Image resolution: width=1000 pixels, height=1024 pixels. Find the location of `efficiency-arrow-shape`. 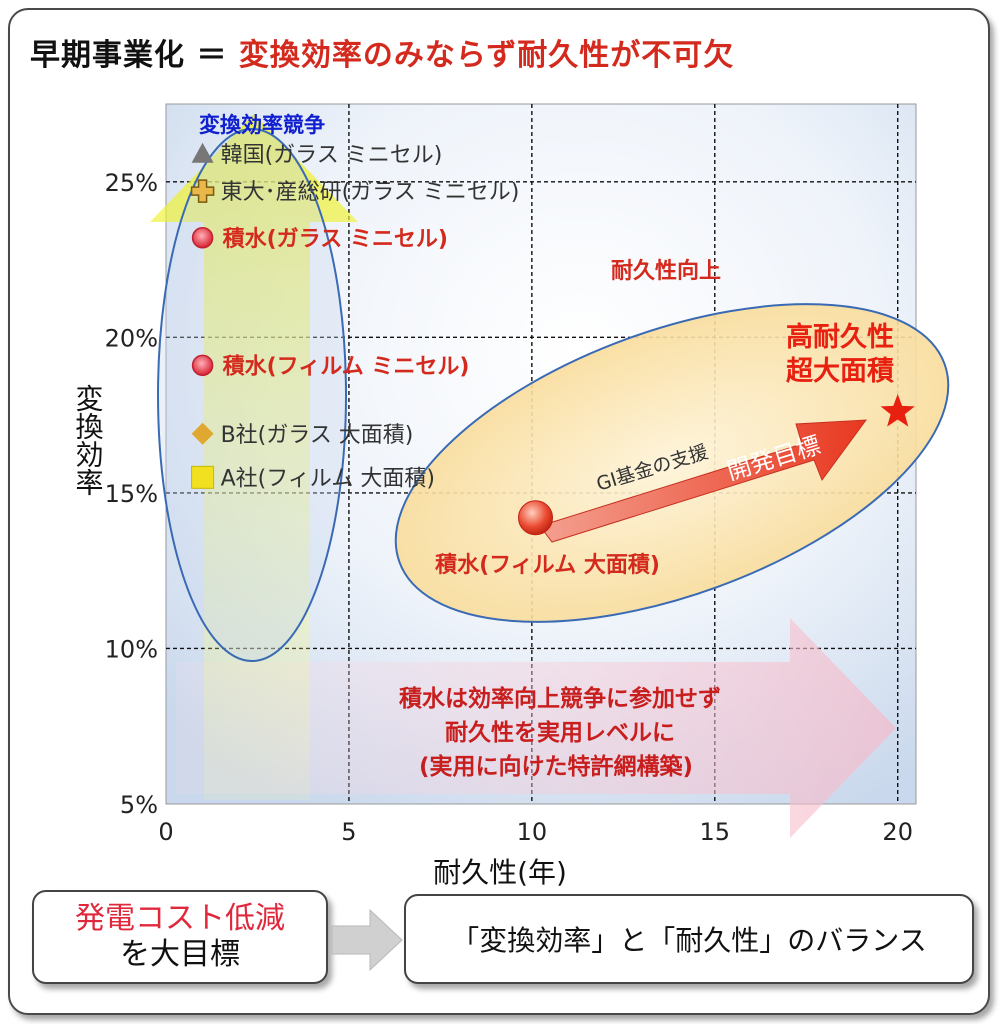

efficiency-arrow-shape is located at coordinates (254, 457).